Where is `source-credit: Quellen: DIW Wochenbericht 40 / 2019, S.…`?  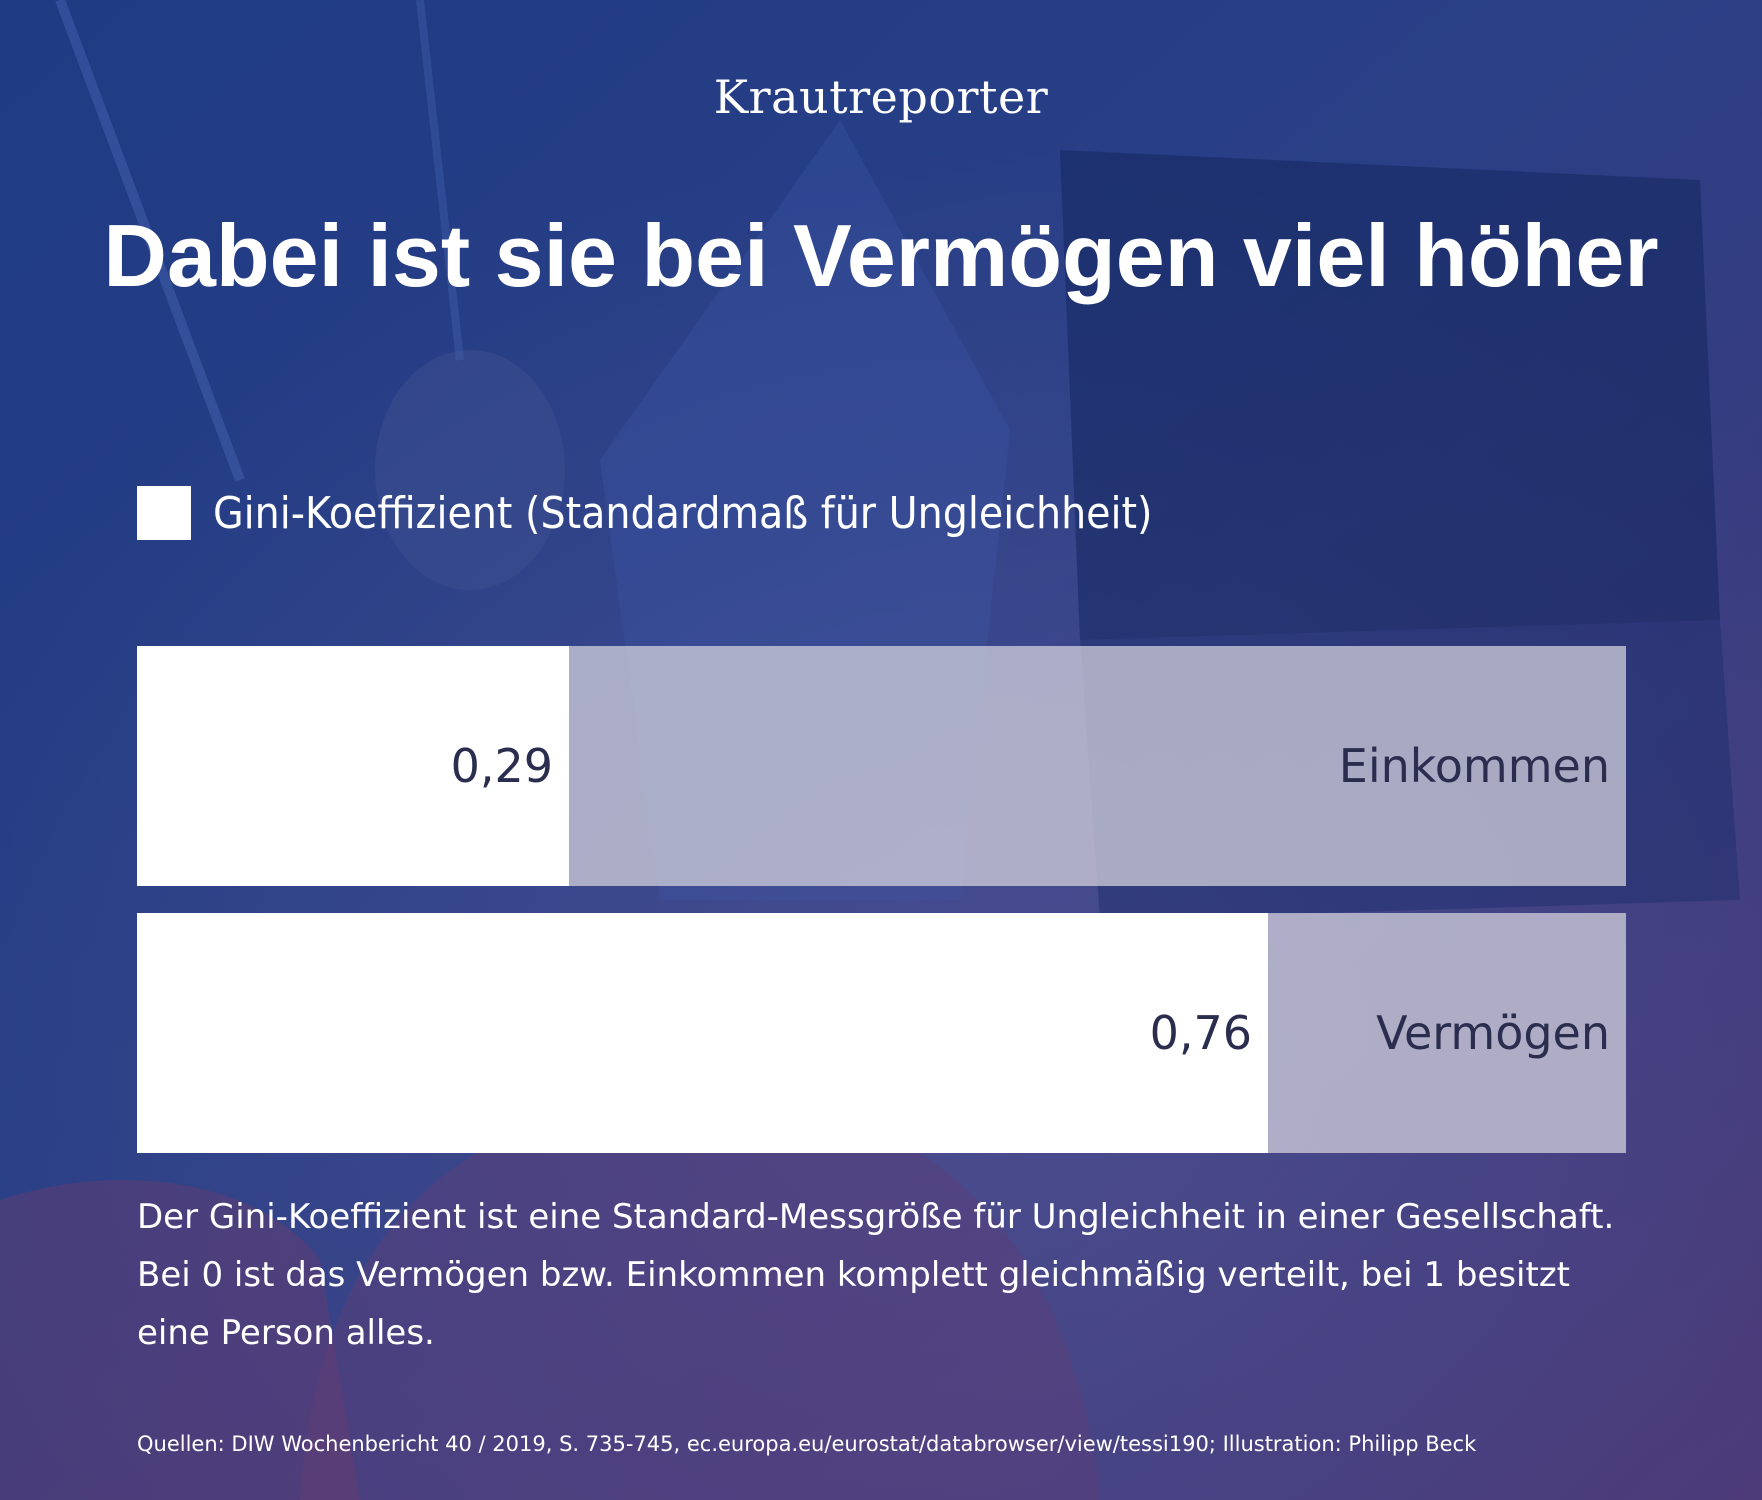 source-credit: Quellen: DIW Wochenbericht 40 / 2019, S.… is located at coordinates (807, 1444).